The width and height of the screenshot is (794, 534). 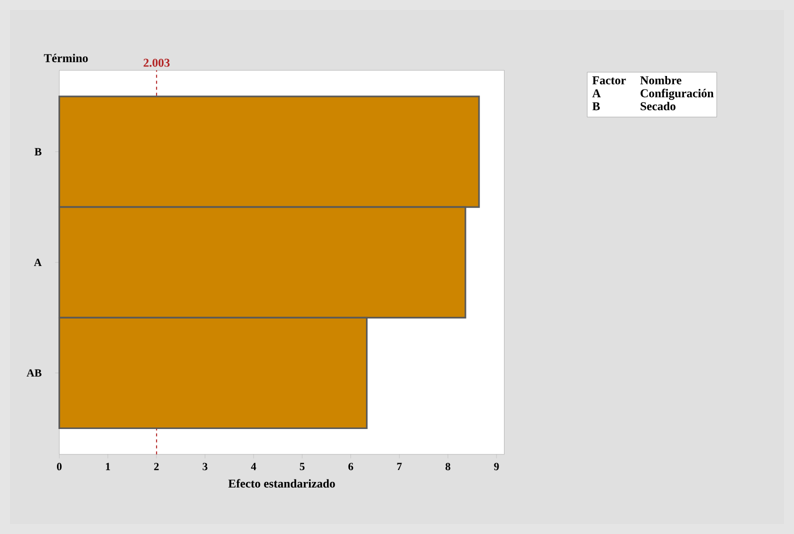 I want to click on y-tick-label: A, so click(x=38, y=262).